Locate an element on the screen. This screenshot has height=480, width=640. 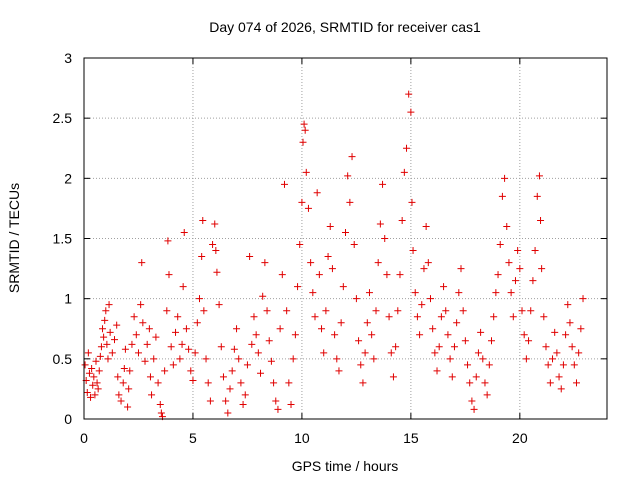
x-axis-label: GPS time / hours is located at coordinates (345, 466).